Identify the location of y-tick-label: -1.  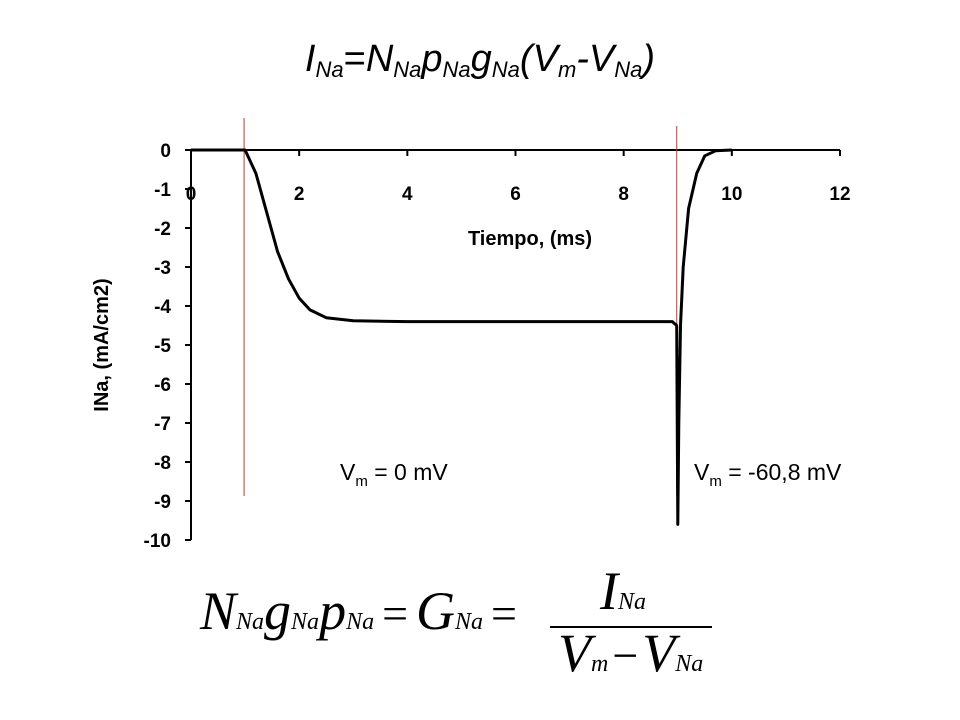
(162, 190).